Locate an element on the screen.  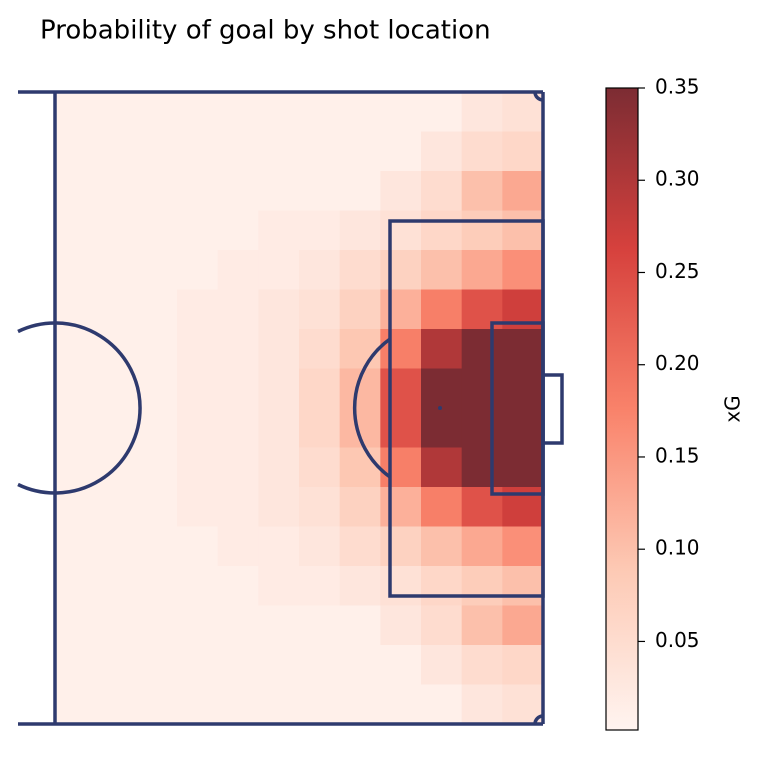
penalty-arc is located at coordinates (372, 408).